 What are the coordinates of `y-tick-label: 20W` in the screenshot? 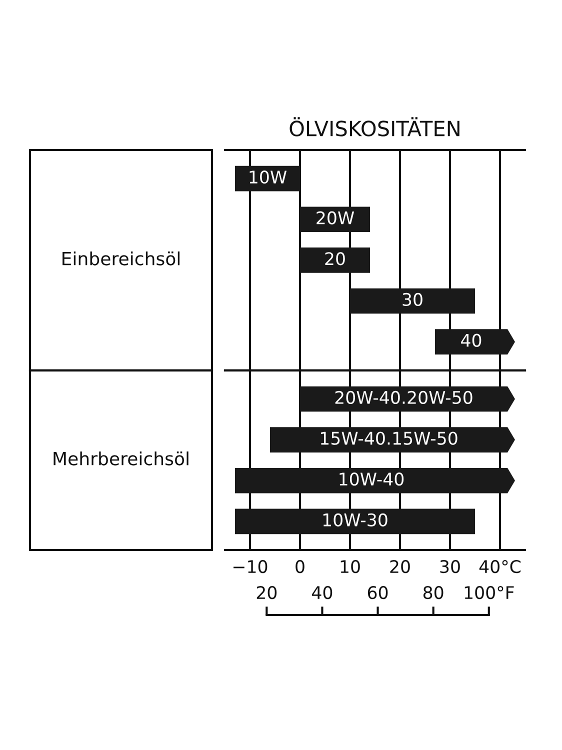 It's located at (335, 217).